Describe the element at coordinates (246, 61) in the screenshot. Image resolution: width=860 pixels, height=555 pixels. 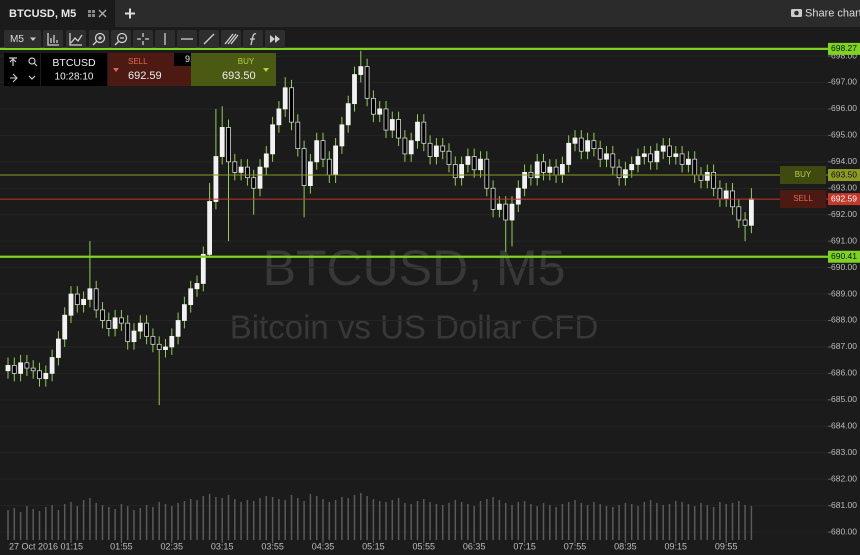
I see `buy-label: BUY` at that location.